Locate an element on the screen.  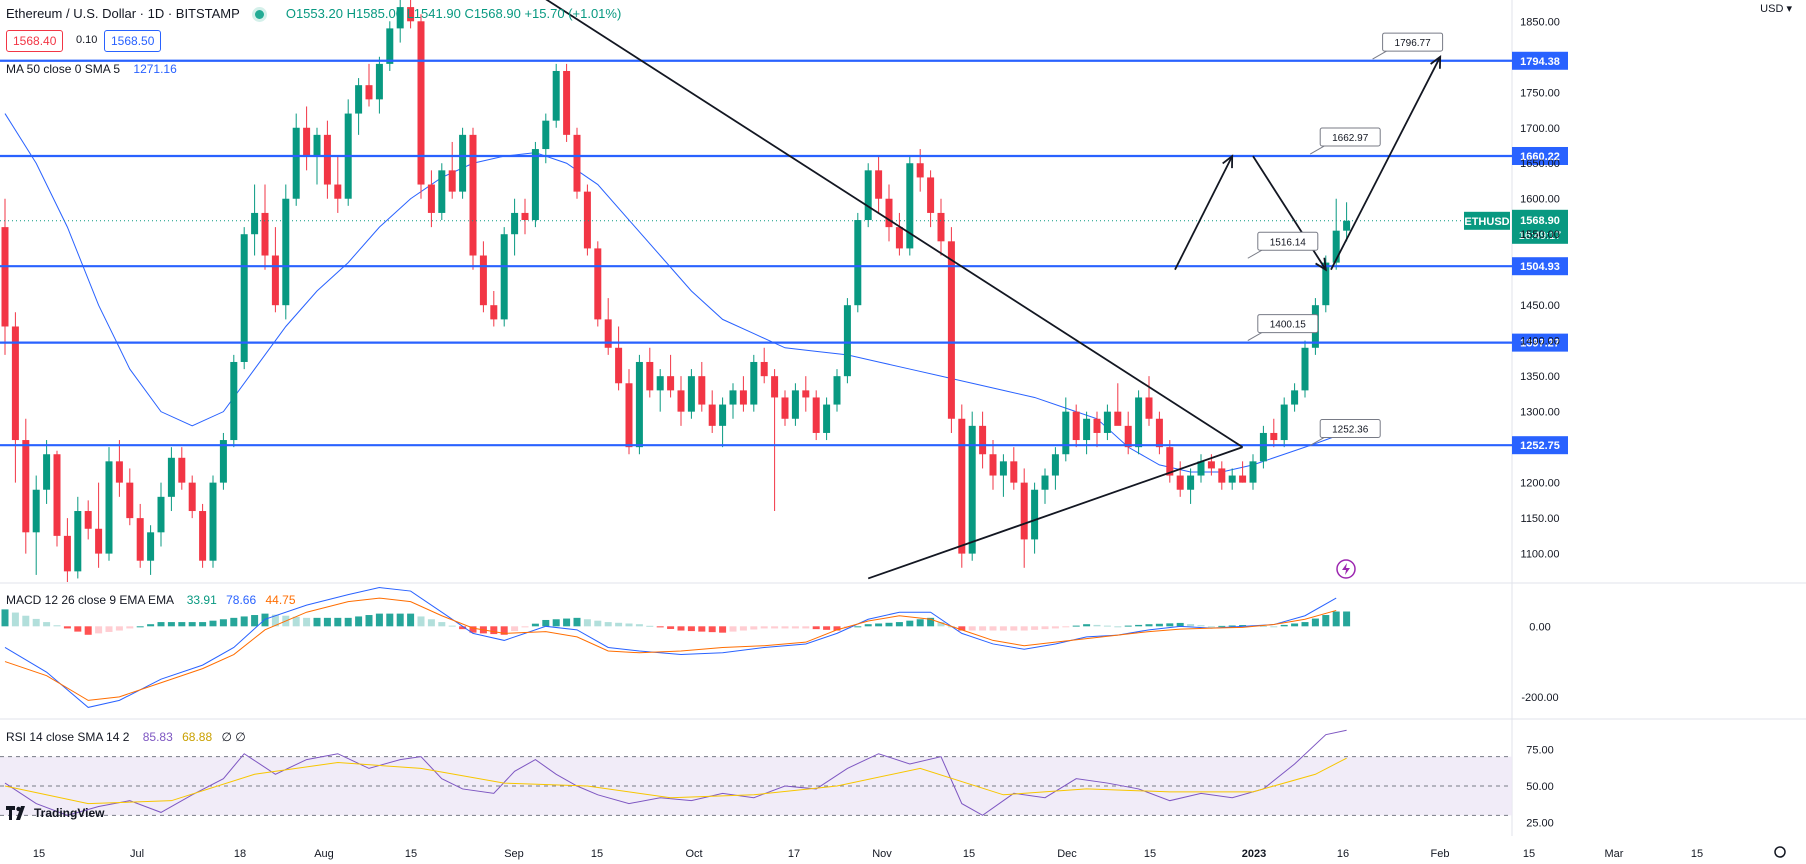
price-tick-label: 1150.00 is located at coordinates (1540, 519).